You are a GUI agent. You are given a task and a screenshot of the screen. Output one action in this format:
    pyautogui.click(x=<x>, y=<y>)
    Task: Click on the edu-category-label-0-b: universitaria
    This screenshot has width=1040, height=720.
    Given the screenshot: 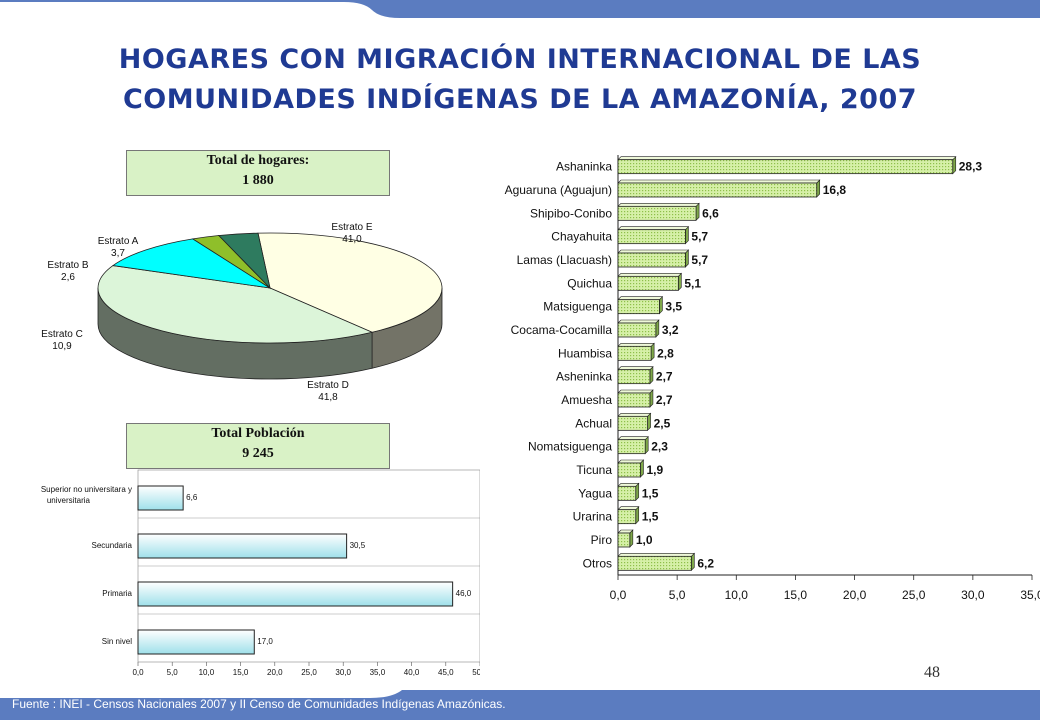 What is the action you would take?
    pyautogui.click(x=69, y=500)
    